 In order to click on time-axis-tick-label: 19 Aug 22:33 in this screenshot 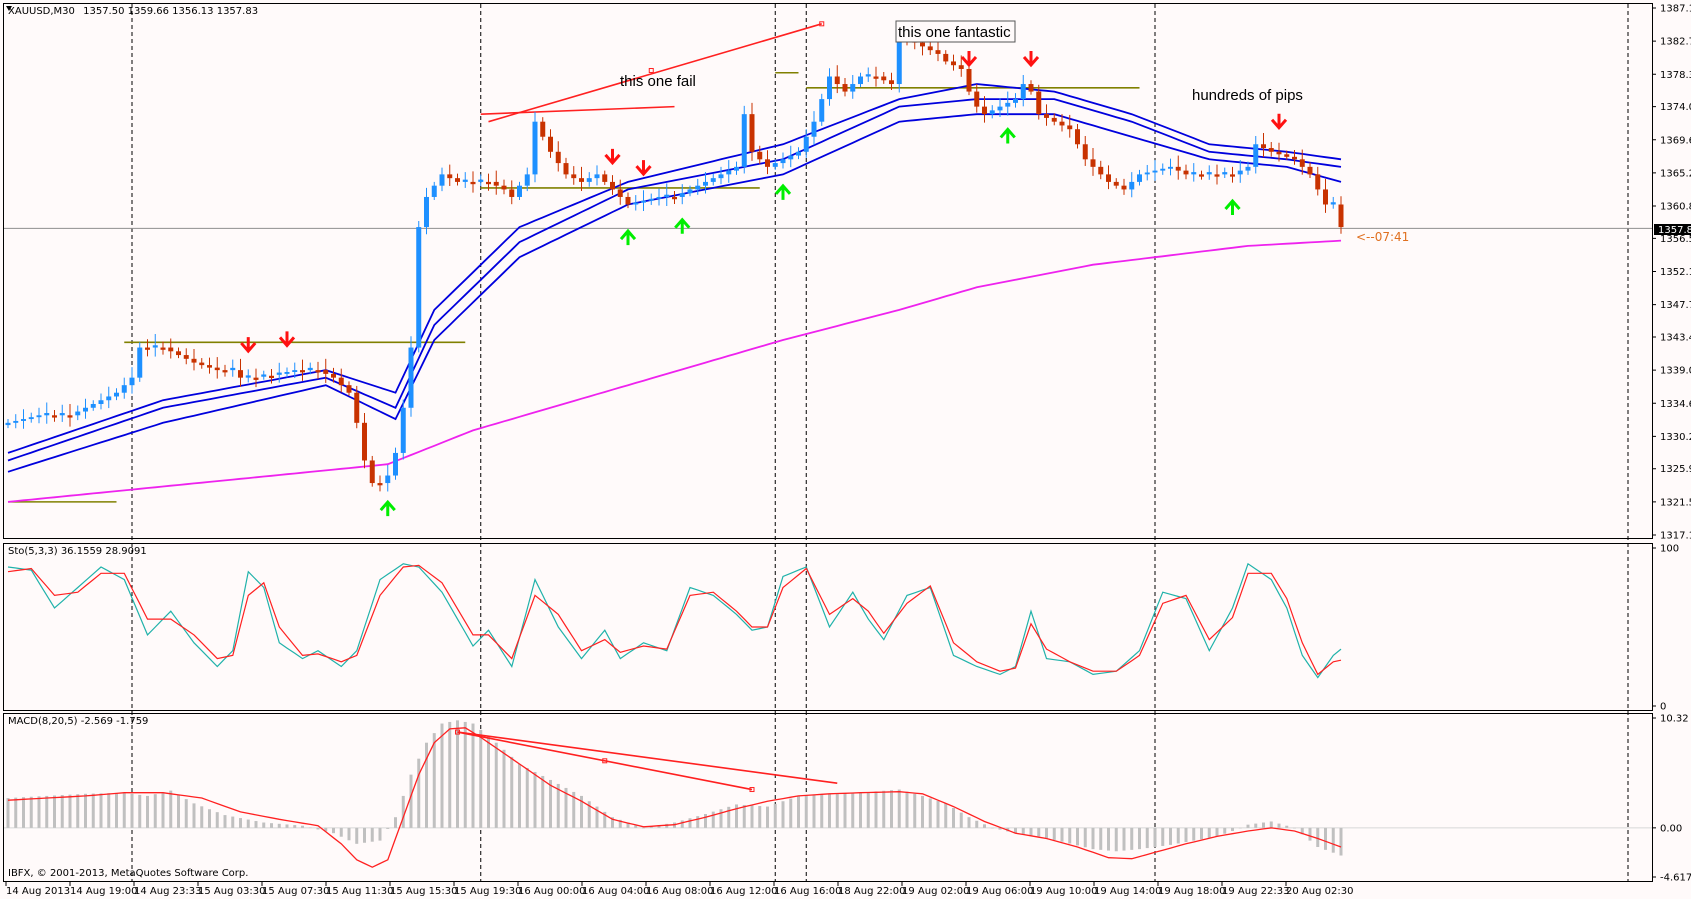, I will do `click(1255, 891)`.